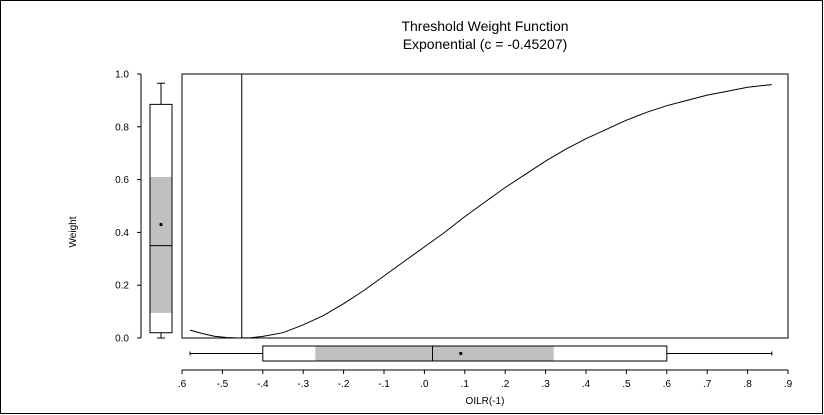 This screenshot has width=824, height=415. I want to click on y-tick-label: 0.4, so click(122, 233).